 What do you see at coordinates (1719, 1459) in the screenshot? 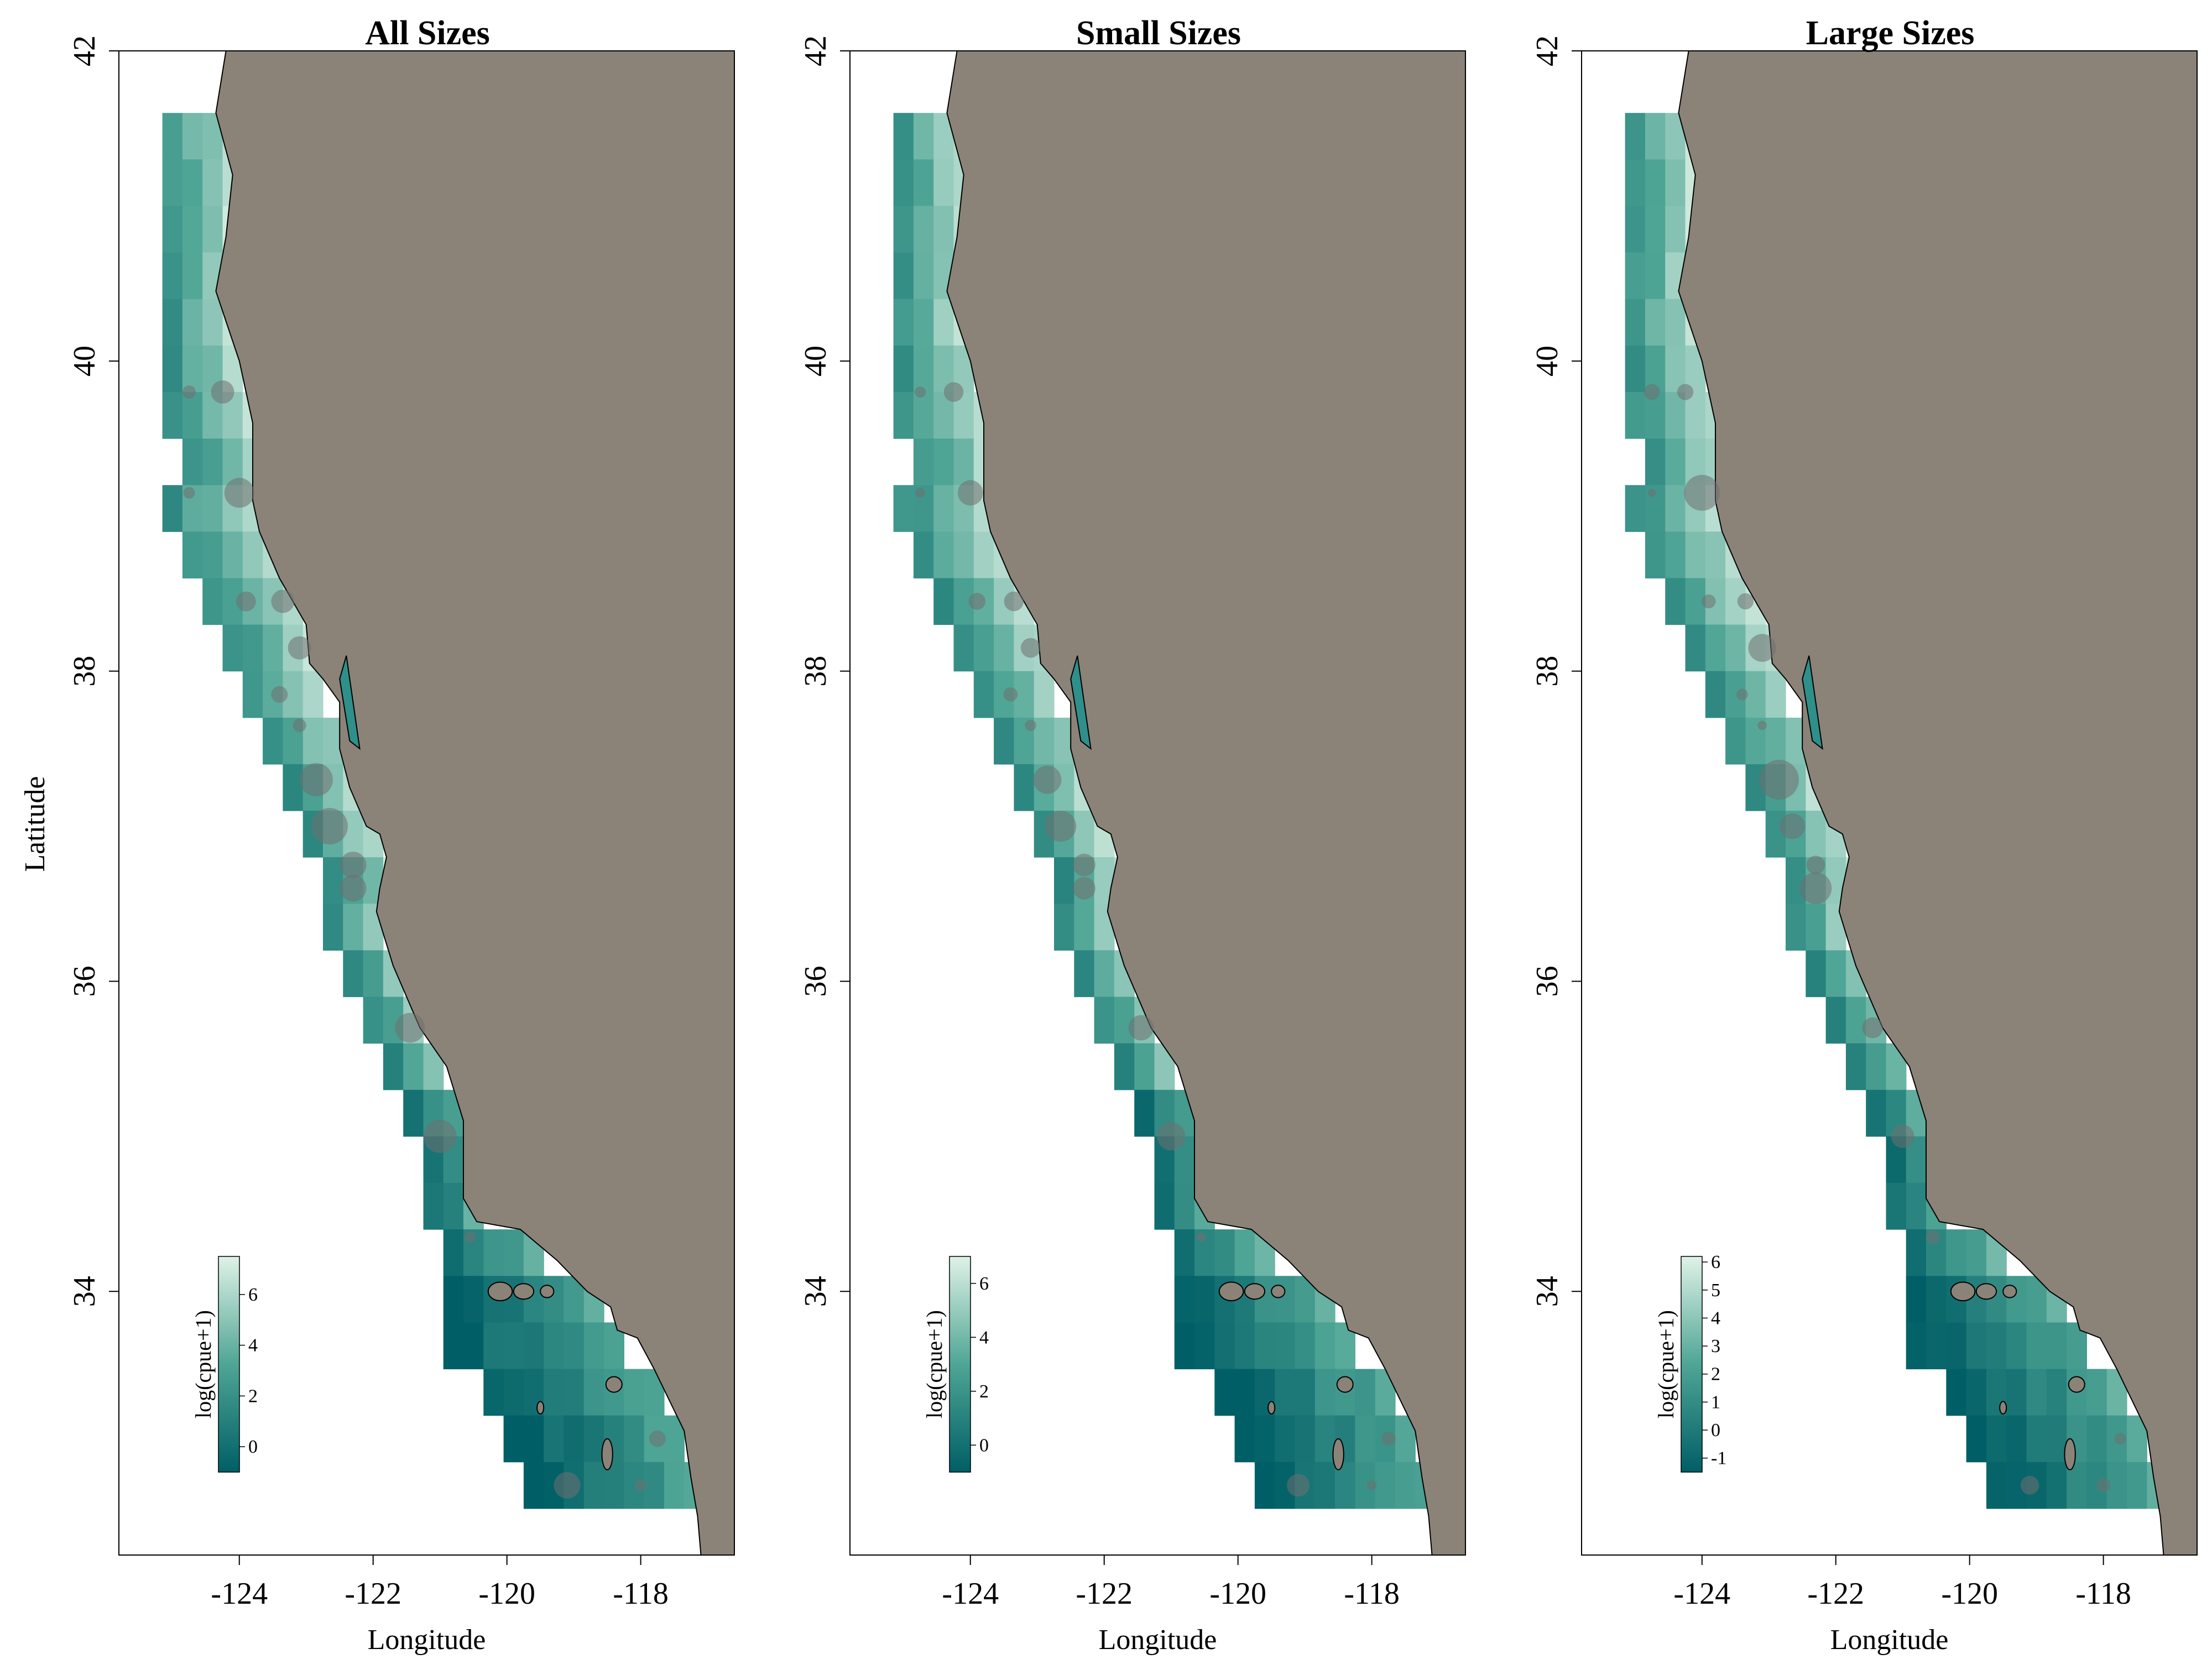
I see `colorbar-tick-label: -1` at bounding box center [1719, 1459].